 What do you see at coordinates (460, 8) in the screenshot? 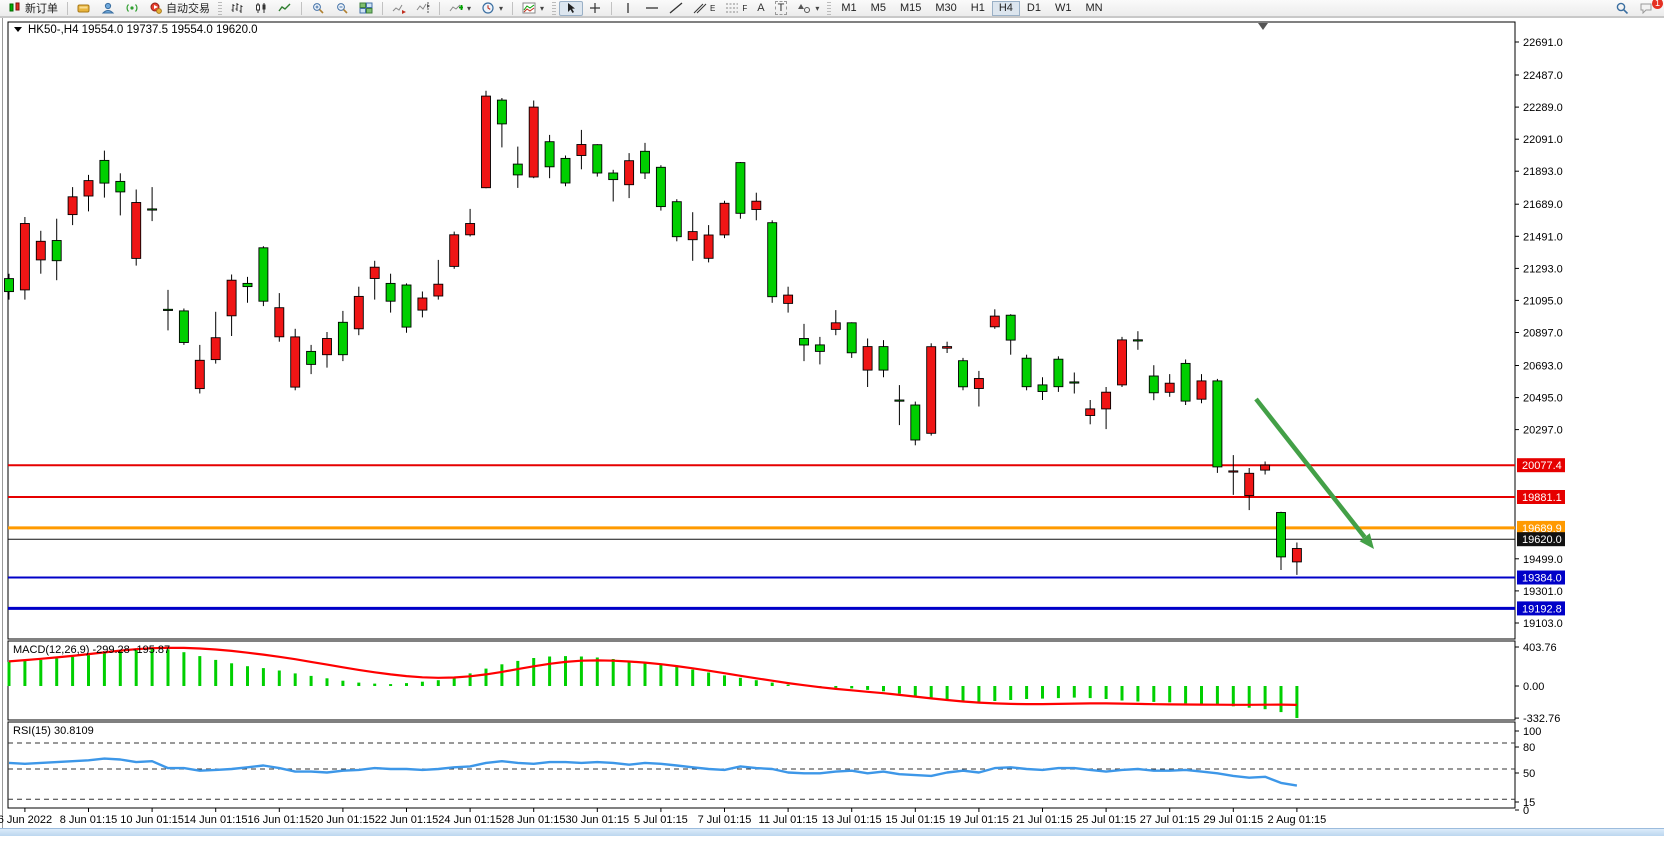
I see `indicators-button: ▾` at bounding box center [460, 8].